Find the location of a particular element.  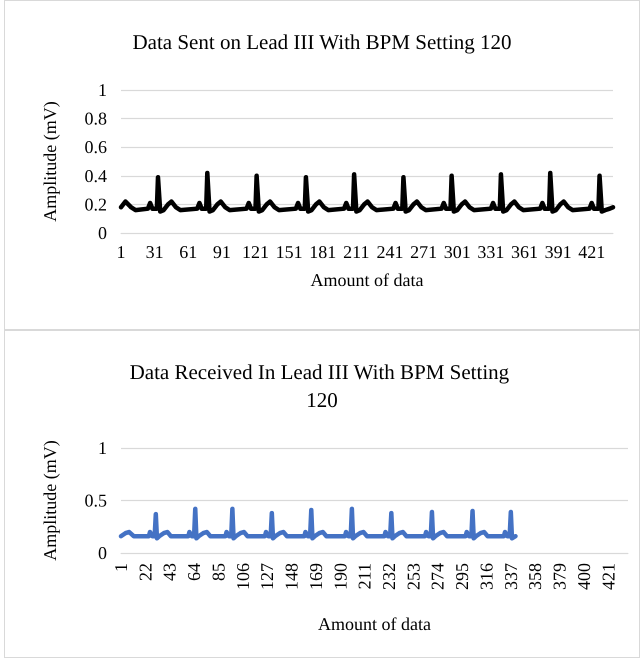

x-tick-label: 91 is located at coordinates (221, 252).